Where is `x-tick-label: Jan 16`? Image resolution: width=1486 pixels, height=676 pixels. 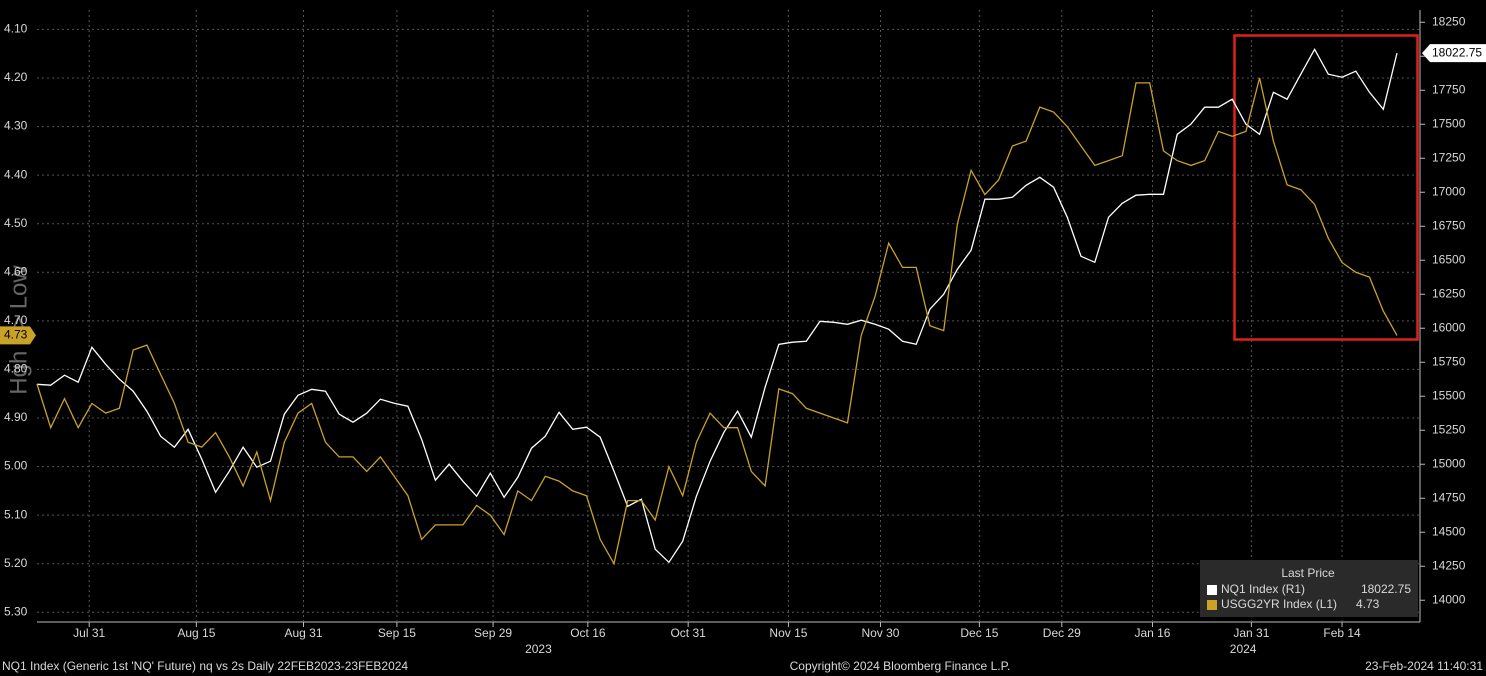 x-tick-label: Jan 16 is located at coordinates (1152, 633).